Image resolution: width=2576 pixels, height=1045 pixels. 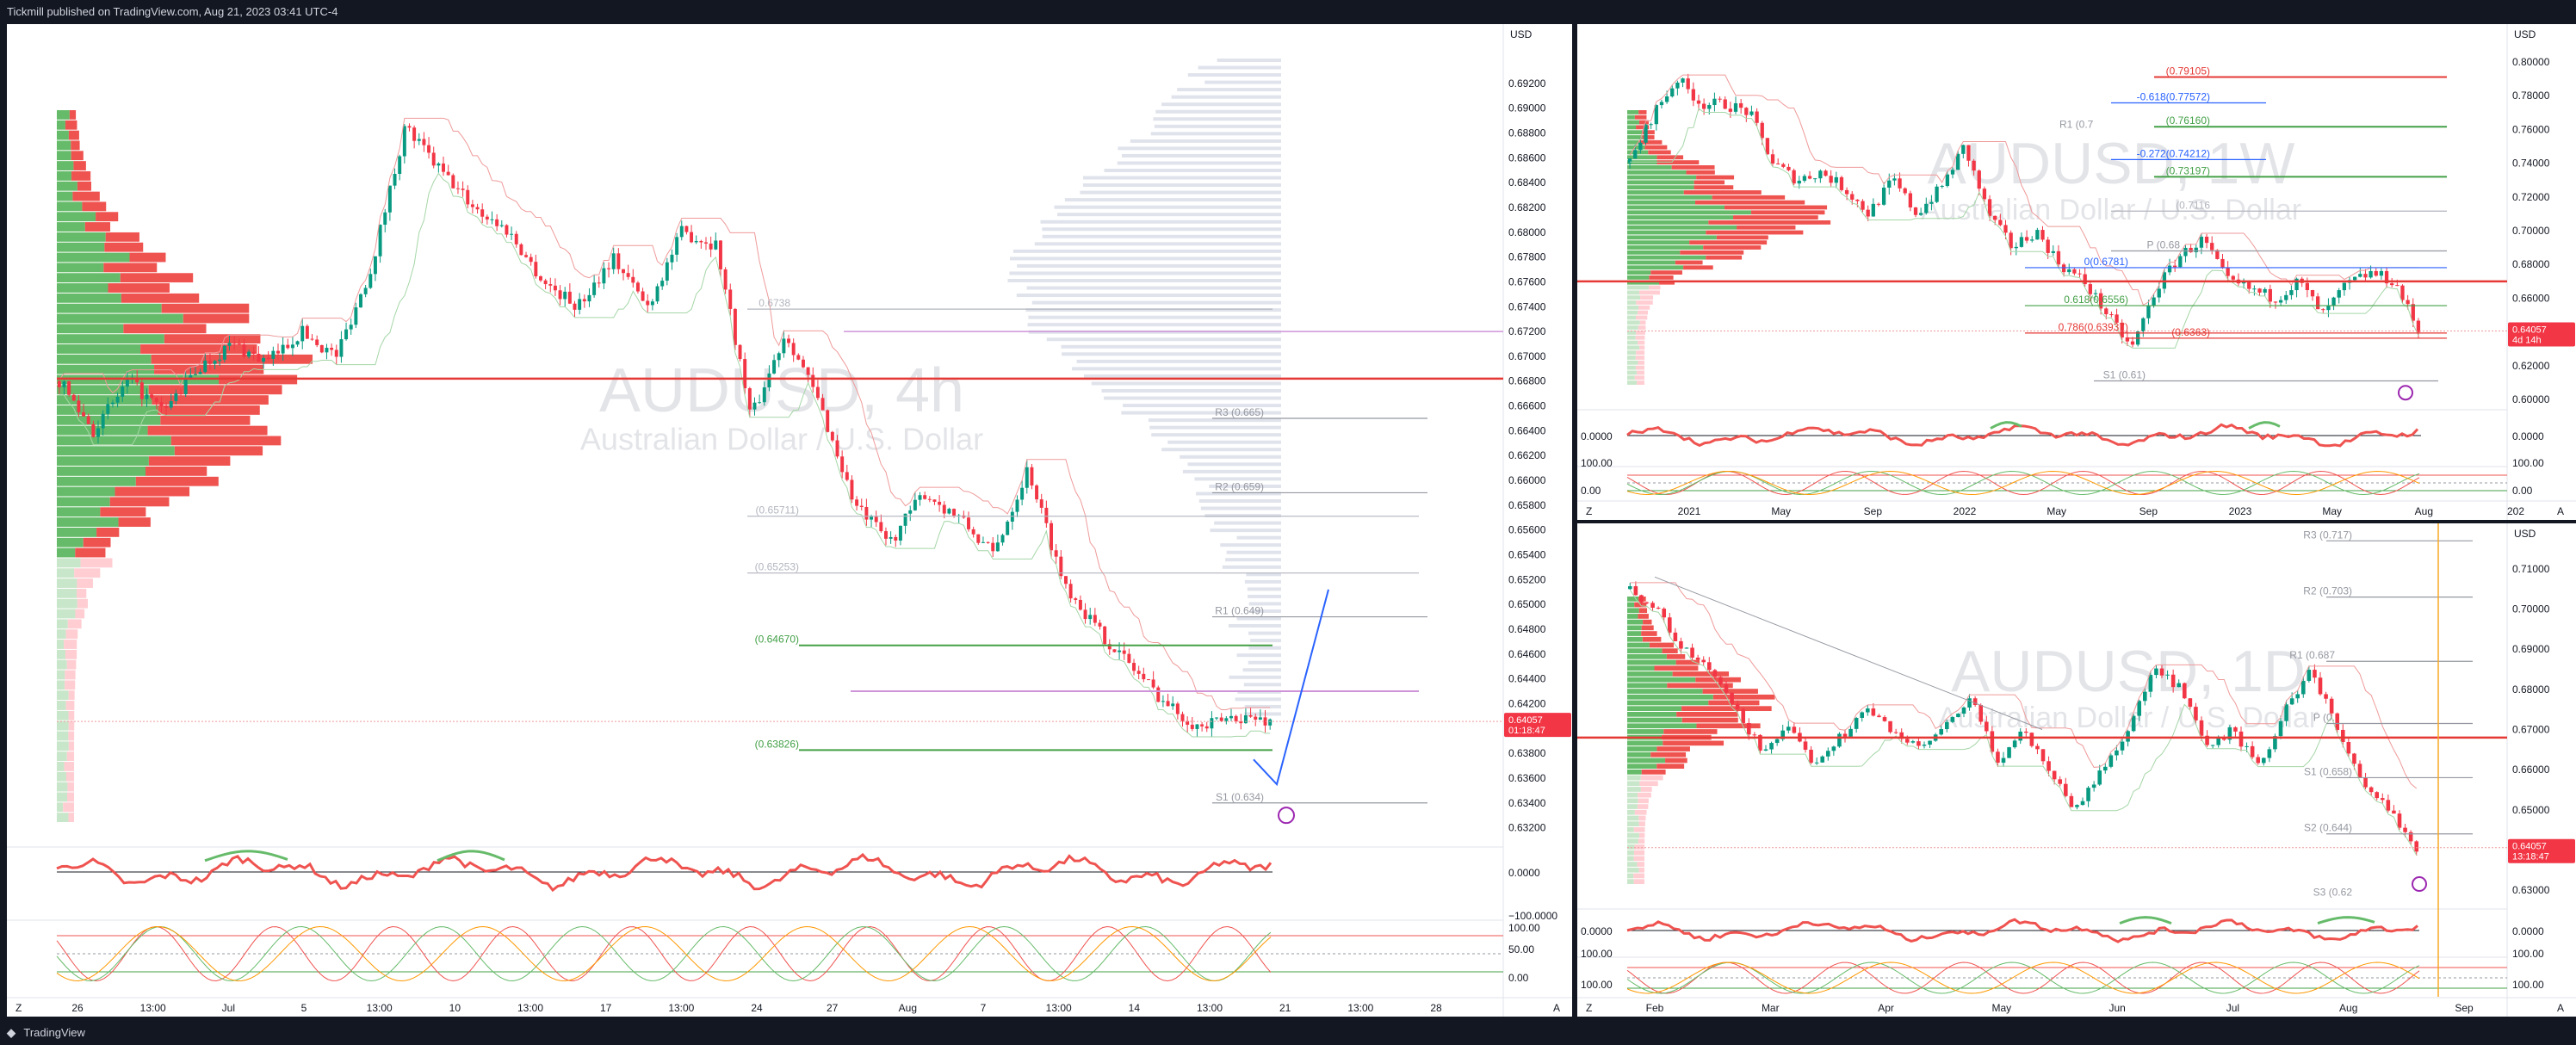 What do you see at coordinates (2530, 857) in the screenshot?
I see `bar-countdown: 13:18:47` at bounding box center [2530, 857].